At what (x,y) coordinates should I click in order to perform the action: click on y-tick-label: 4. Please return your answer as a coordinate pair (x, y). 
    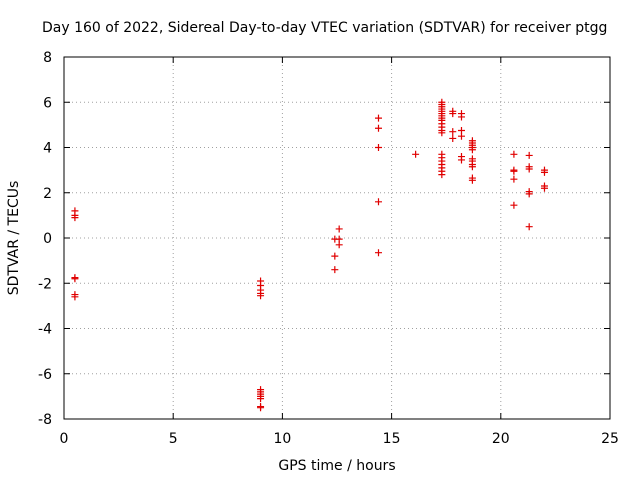
    Looking at the image, I should click on (47, 149).